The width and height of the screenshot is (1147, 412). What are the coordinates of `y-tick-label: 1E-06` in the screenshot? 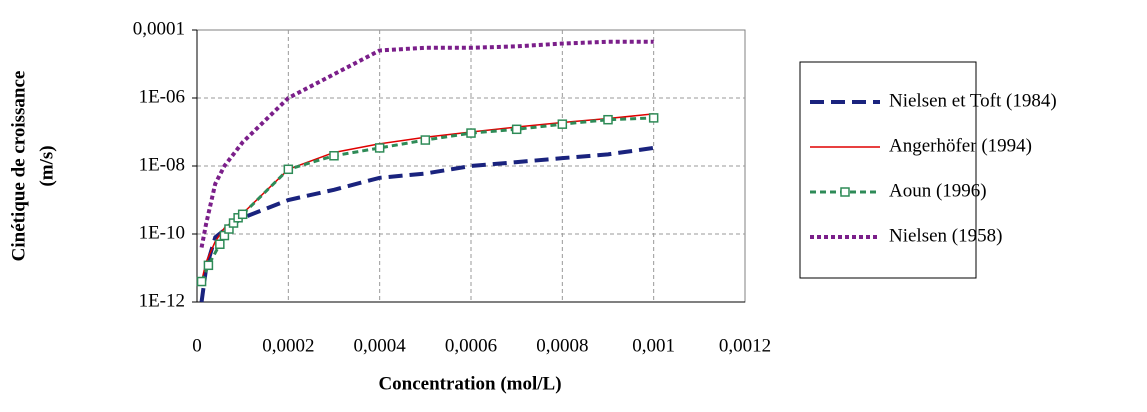 It's located at (162, 96).